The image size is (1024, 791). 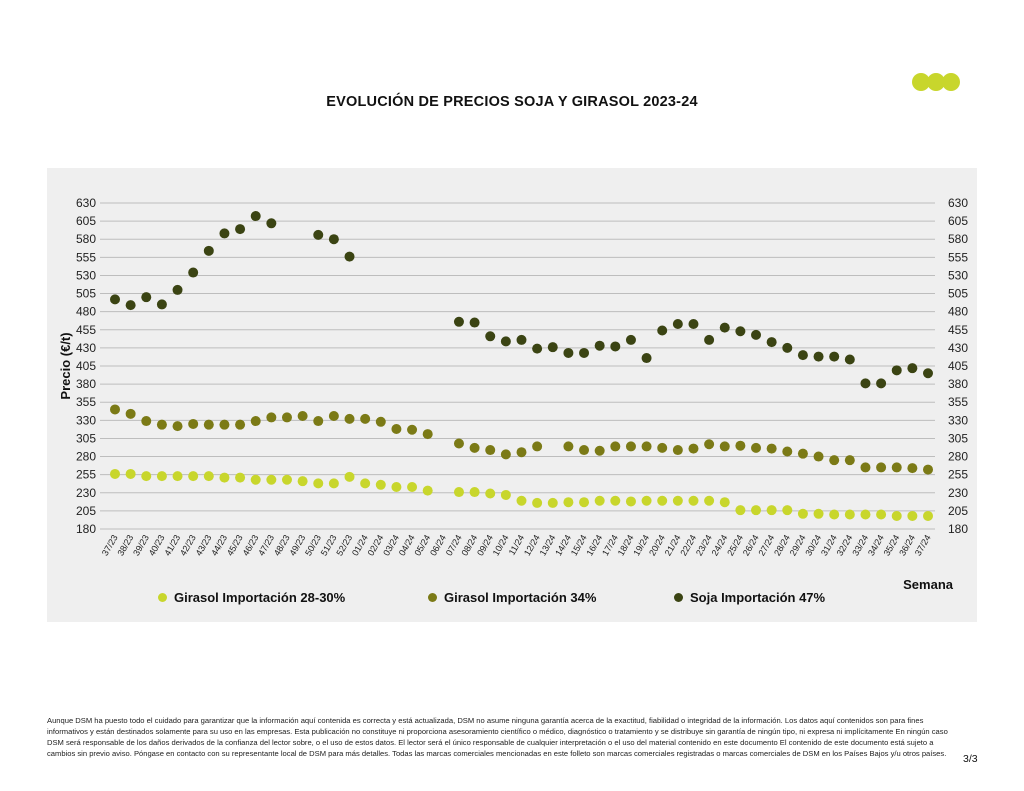 I want to click on y-tick-label-right: 305, so click(x=958, y=438).